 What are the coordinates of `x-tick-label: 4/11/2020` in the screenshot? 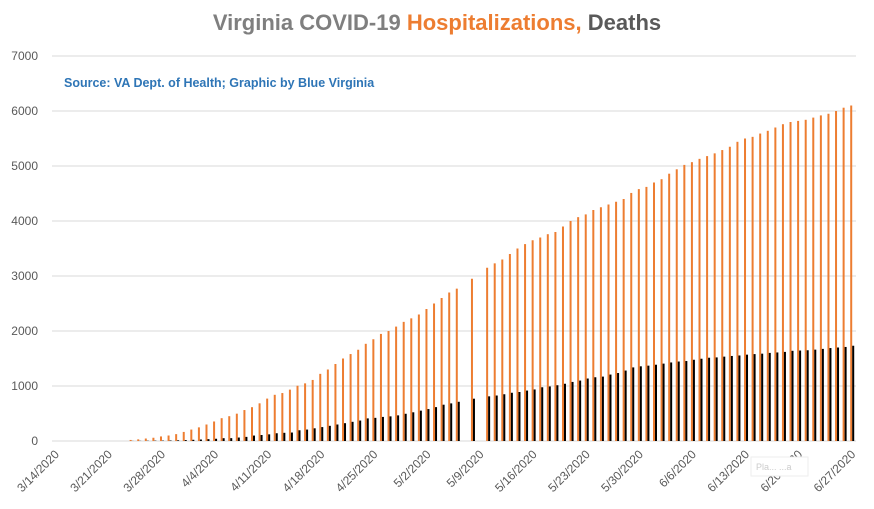 It's located at (250, 470).